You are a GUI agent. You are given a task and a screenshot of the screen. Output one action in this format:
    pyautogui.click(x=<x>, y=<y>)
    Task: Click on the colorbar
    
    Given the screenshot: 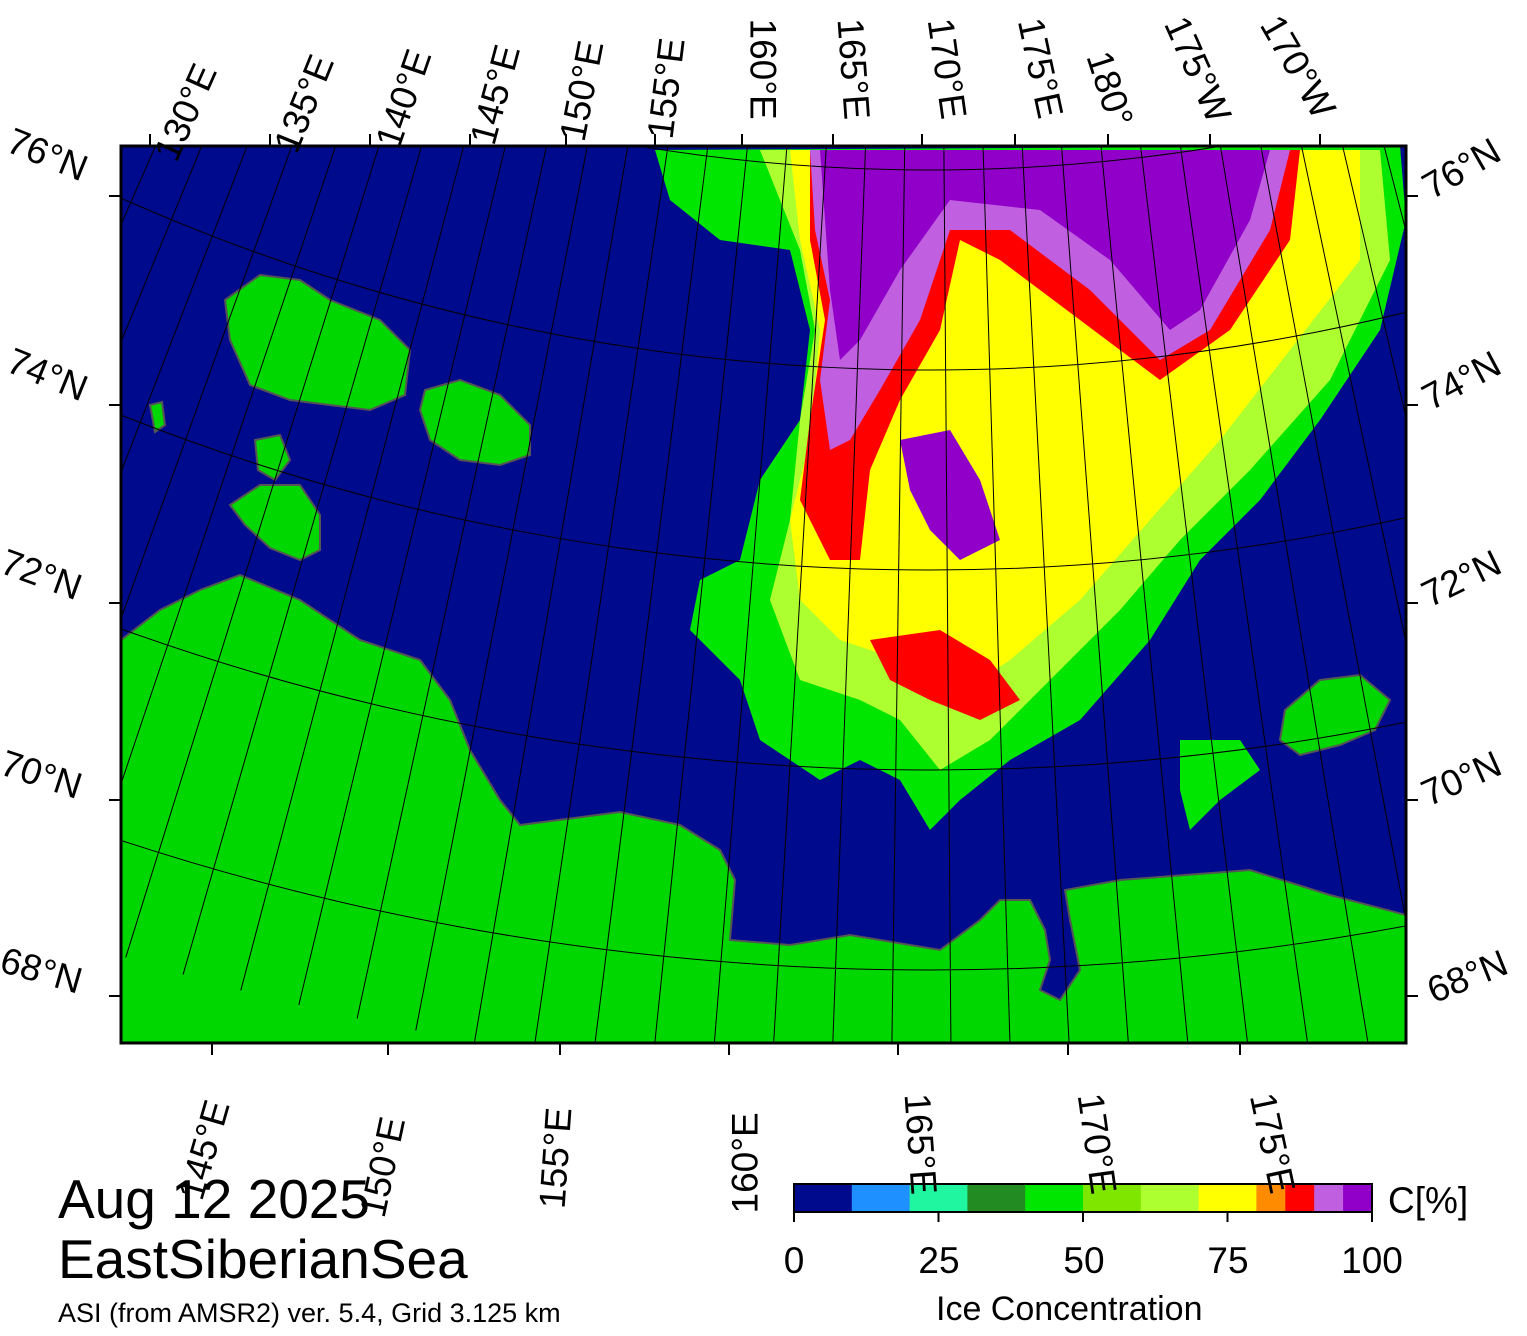 What is the action you would take?
    pyautogui.click(x=1083, y=1202)
    